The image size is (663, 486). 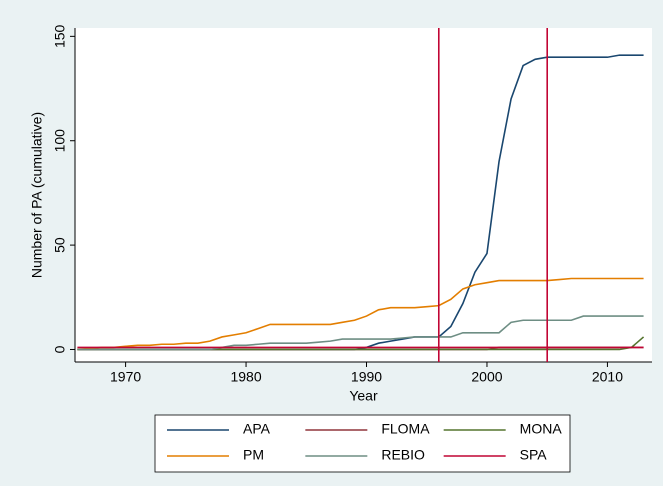 What do you see at coordinates (405, 429) in the screenshot?
I see `legend-label: FLOMA` at bounding box center [405, 429].